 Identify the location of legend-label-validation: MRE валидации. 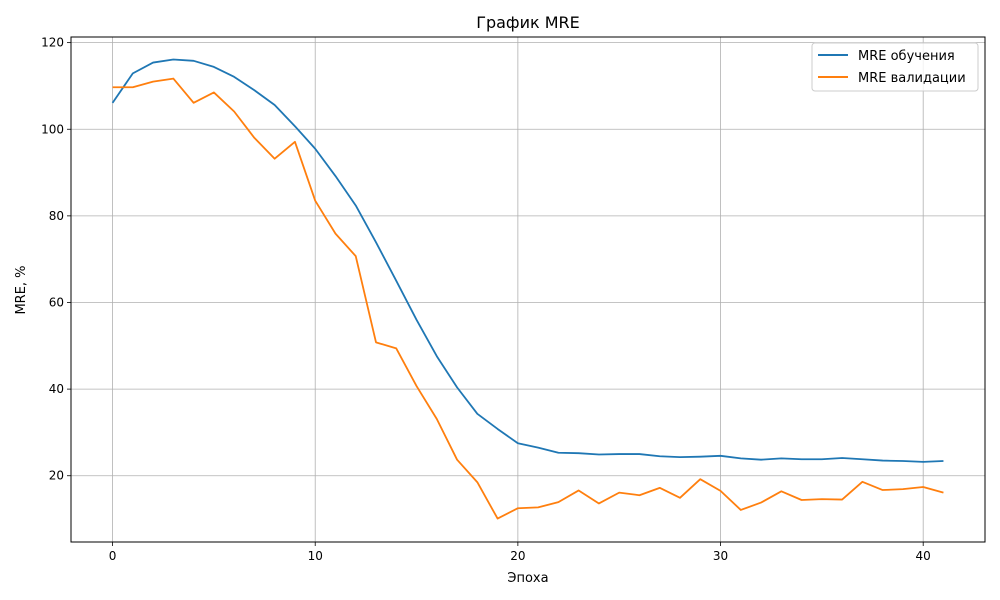
(912, 78).